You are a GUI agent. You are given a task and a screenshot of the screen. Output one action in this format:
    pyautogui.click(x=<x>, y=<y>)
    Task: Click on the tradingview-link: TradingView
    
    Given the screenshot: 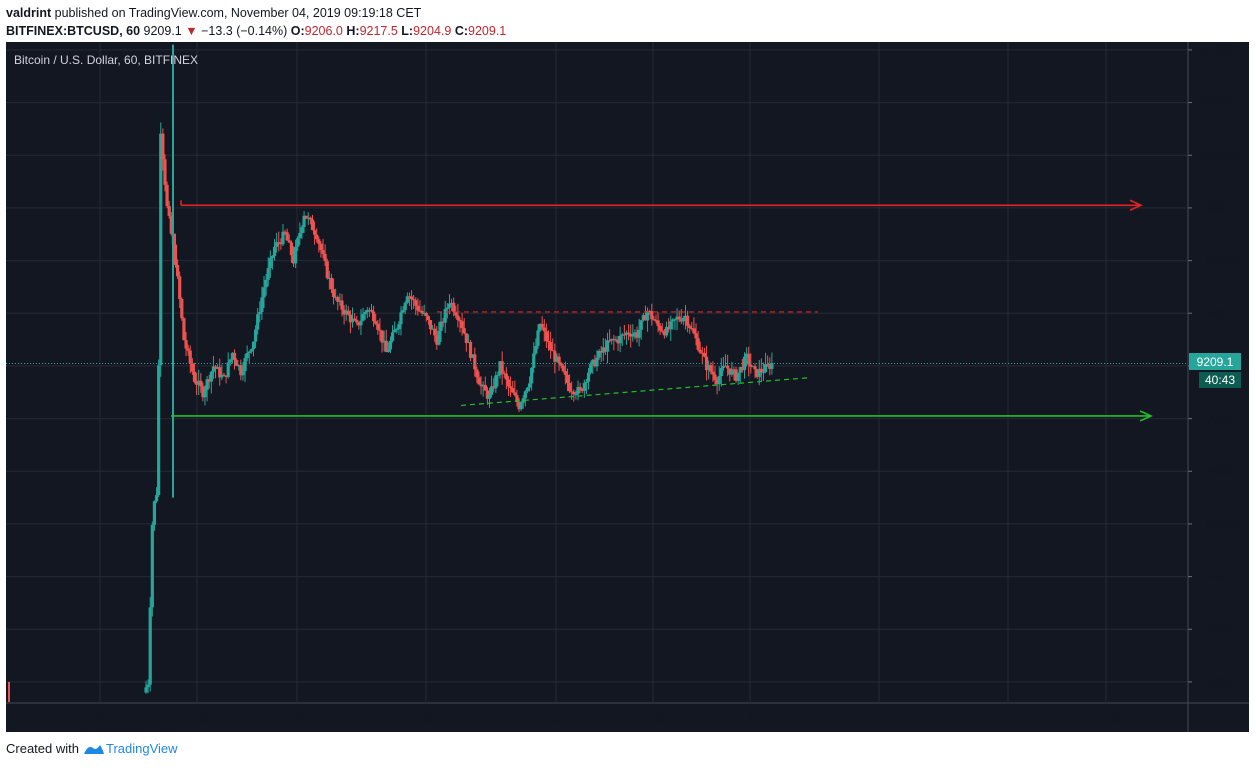 What is the action you would take?
    pyautogui.click(x=130, y=748)
    